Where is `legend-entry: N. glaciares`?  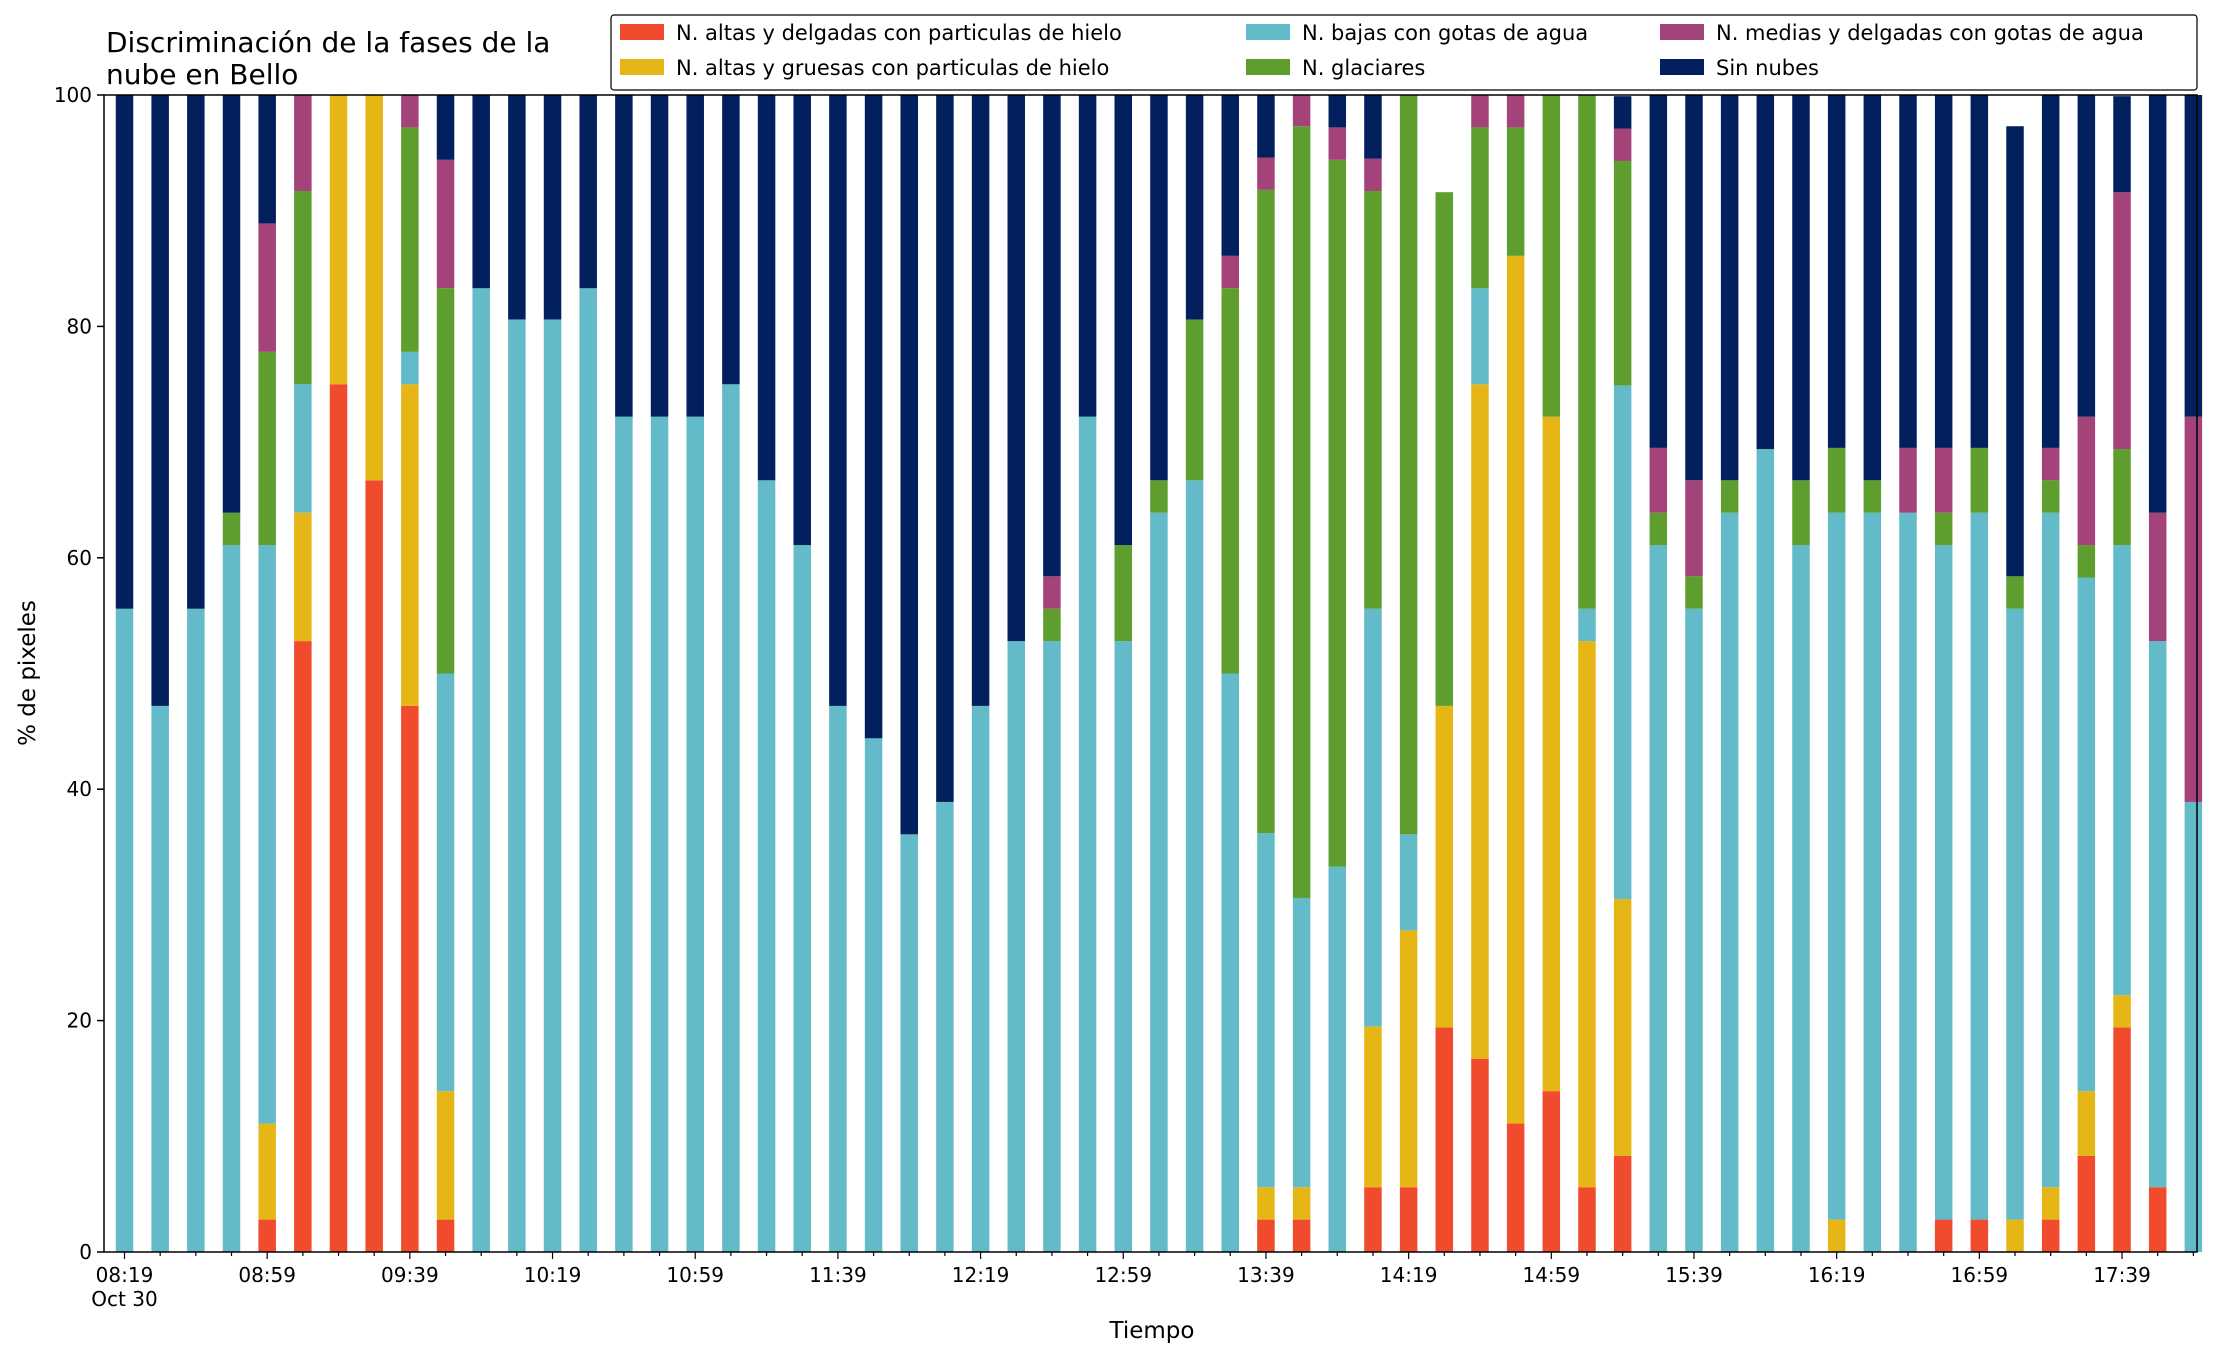 legend-entry: N. glaciares is located at coordinates (1335, 68).